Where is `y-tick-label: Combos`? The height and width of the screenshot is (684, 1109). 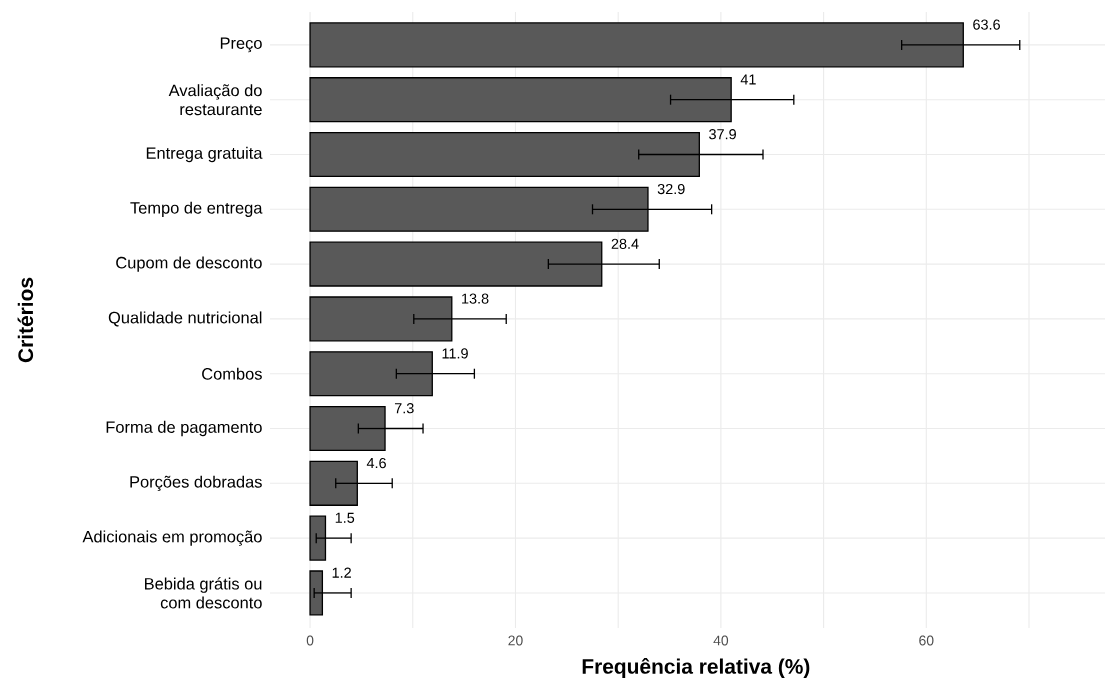
y-tick-label: Combos is located at coordinates (232, 373).